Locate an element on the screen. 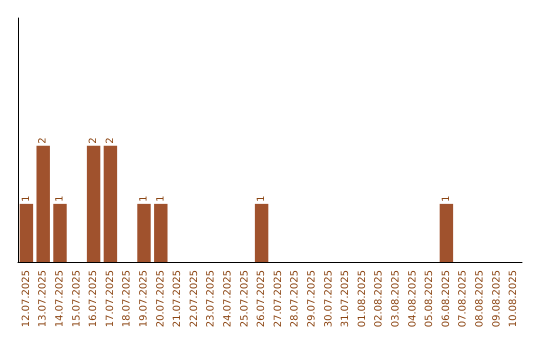  x-tick-label: 31.07.2025 is located at coordinates (346, 299).